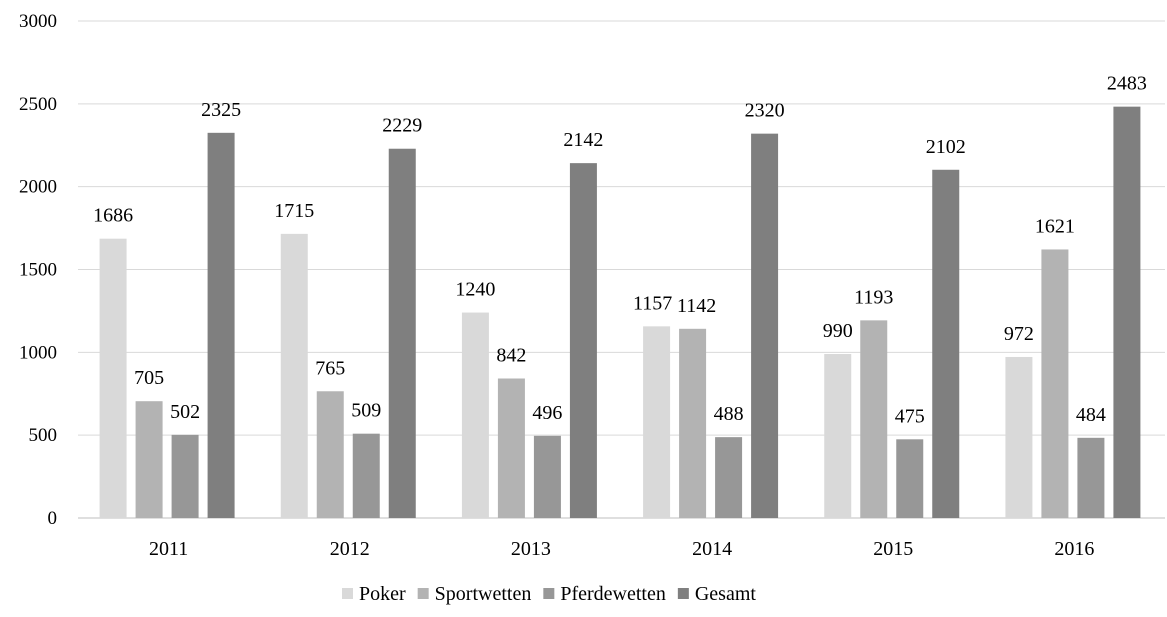 This screenshot has width=1167, height=617. I want to click on data-label: 1715, so click(294, 211).